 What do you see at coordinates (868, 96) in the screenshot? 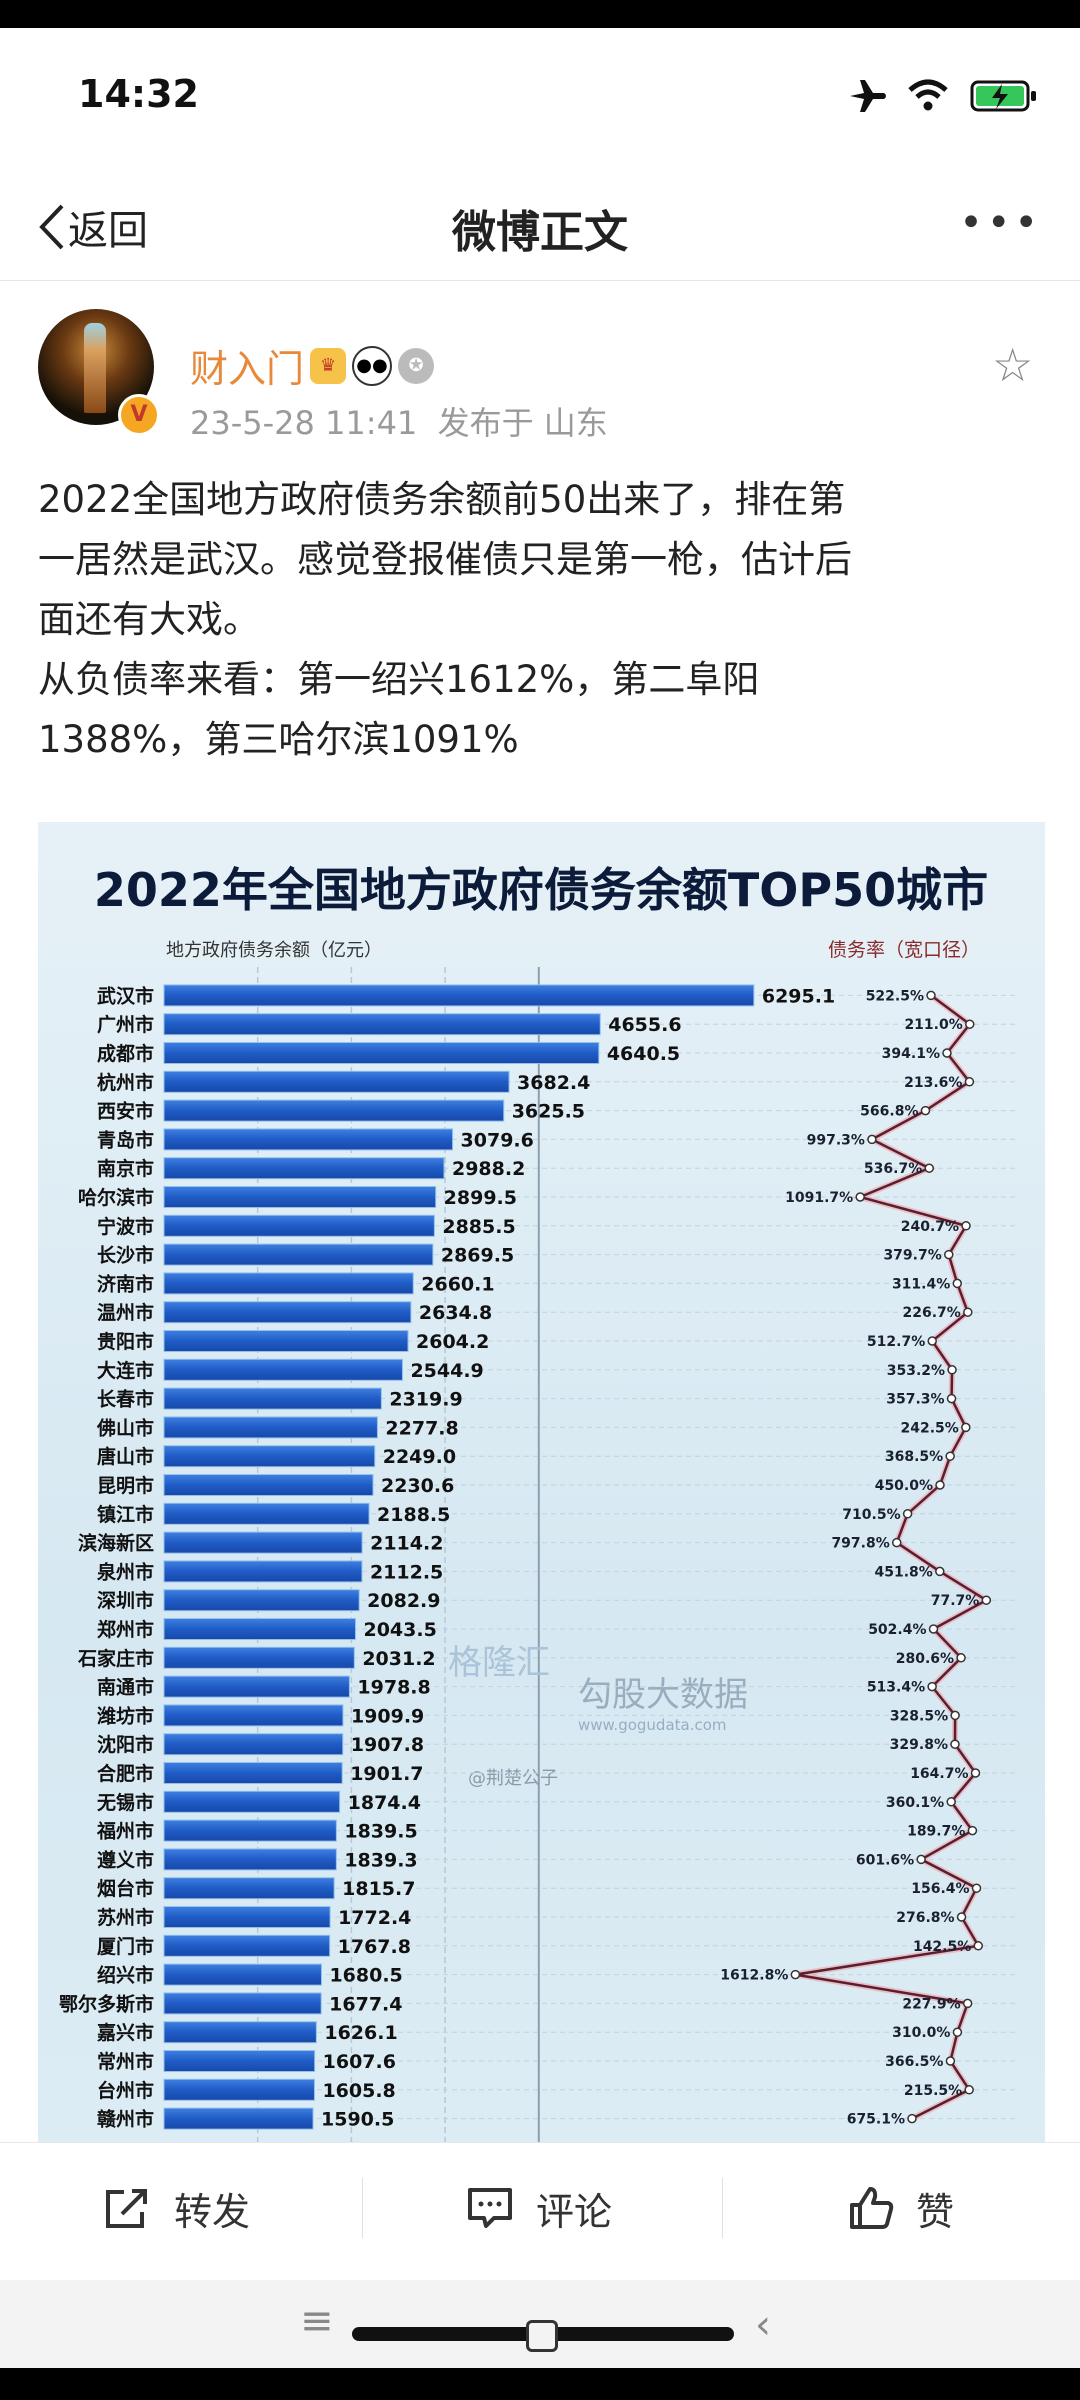
I see `airplane-icon` at bounding box center [868, 96].